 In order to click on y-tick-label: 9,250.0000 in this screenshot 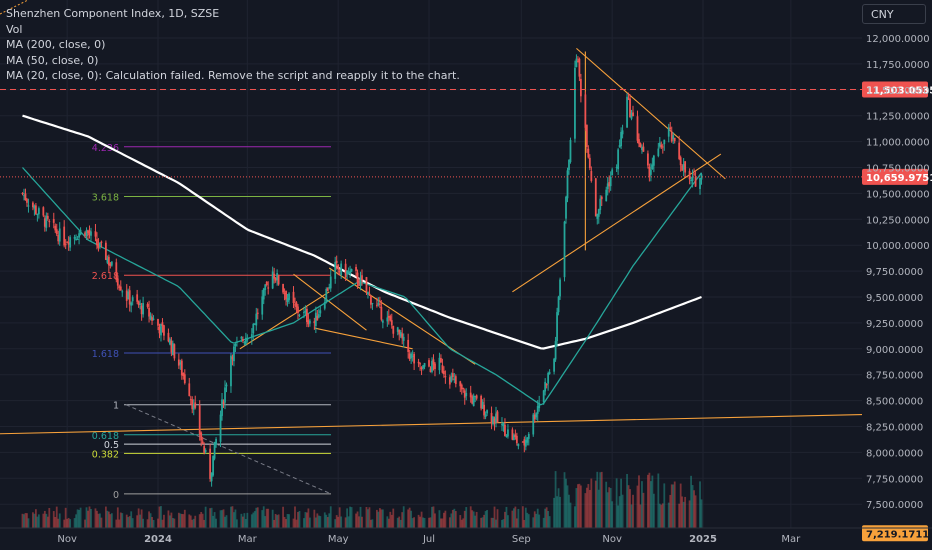, I will do `click(894, 324)`.